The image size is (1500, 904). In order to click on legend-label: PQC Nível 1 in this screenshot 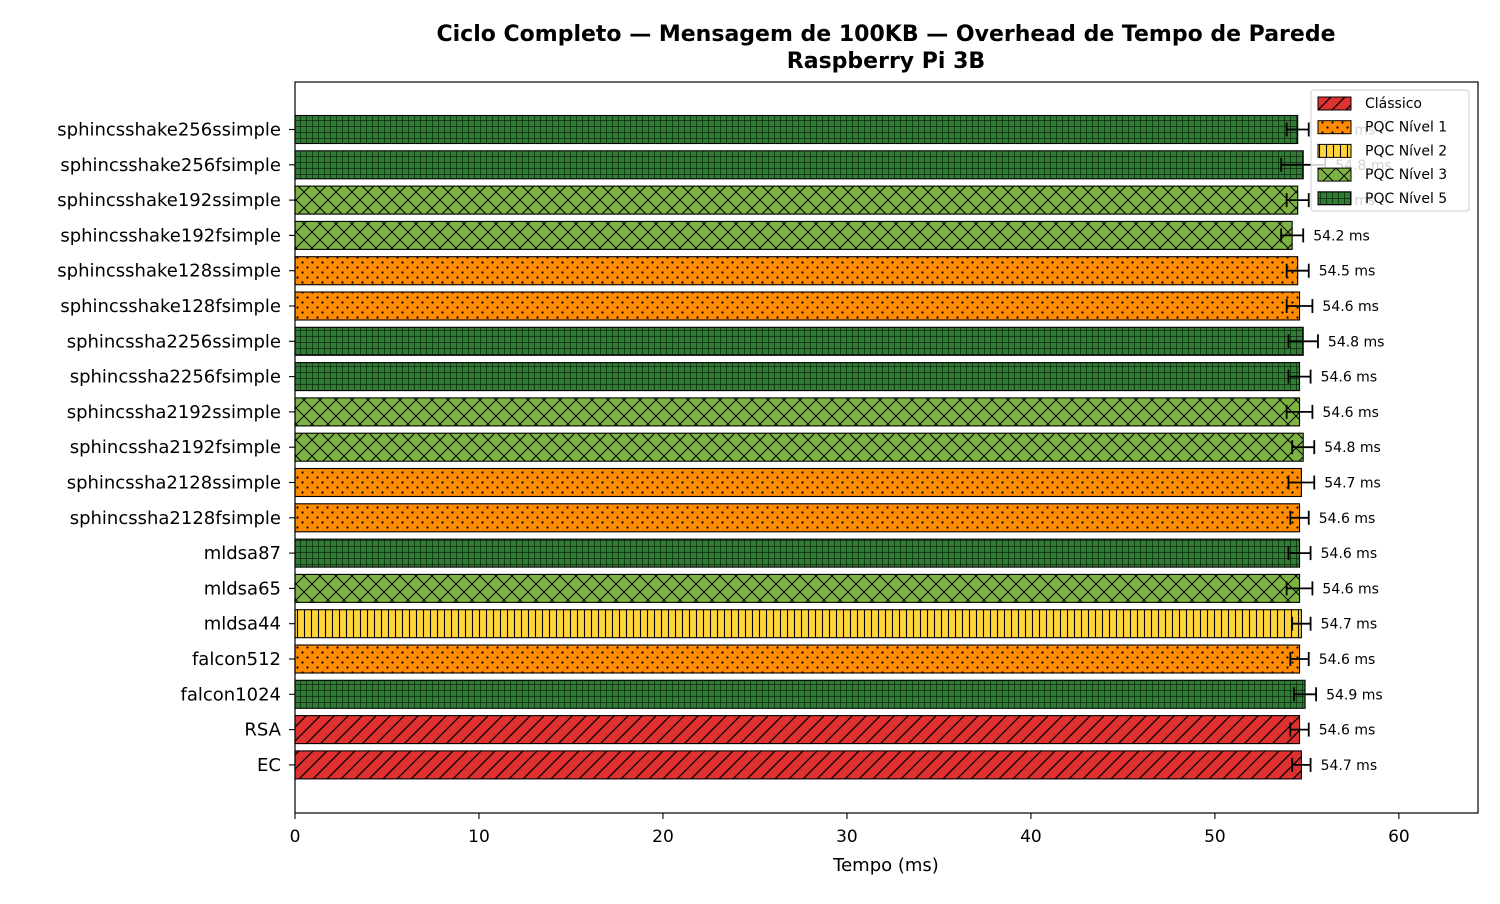, I will do `click(1406, 128)`.